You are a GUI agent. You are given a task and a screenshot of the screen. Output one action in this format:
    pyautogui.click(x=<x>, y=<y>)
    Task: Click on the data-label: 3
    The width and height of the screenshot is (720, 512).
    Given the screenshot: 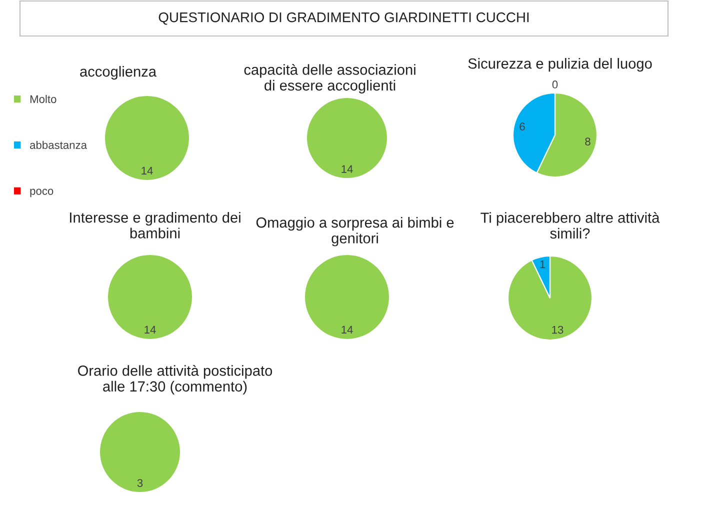 What is the action you would take?
    pyautogui.click(x=140, y=483)
    